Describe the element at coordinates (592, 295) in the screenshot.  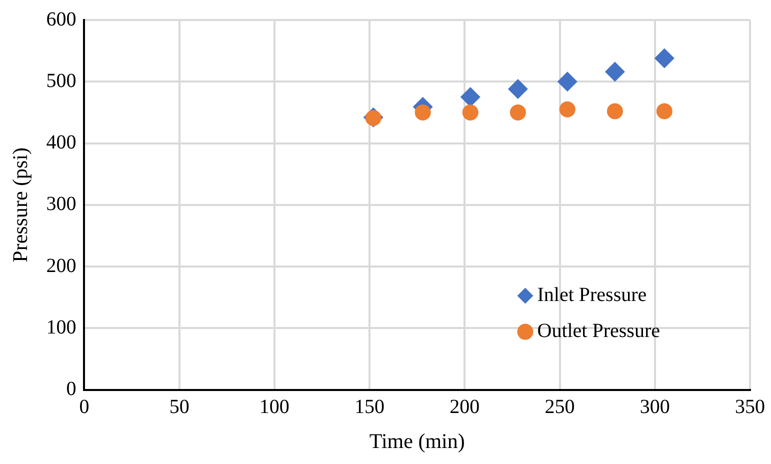
I see `legend-label: Inlet Pressure` at that location.